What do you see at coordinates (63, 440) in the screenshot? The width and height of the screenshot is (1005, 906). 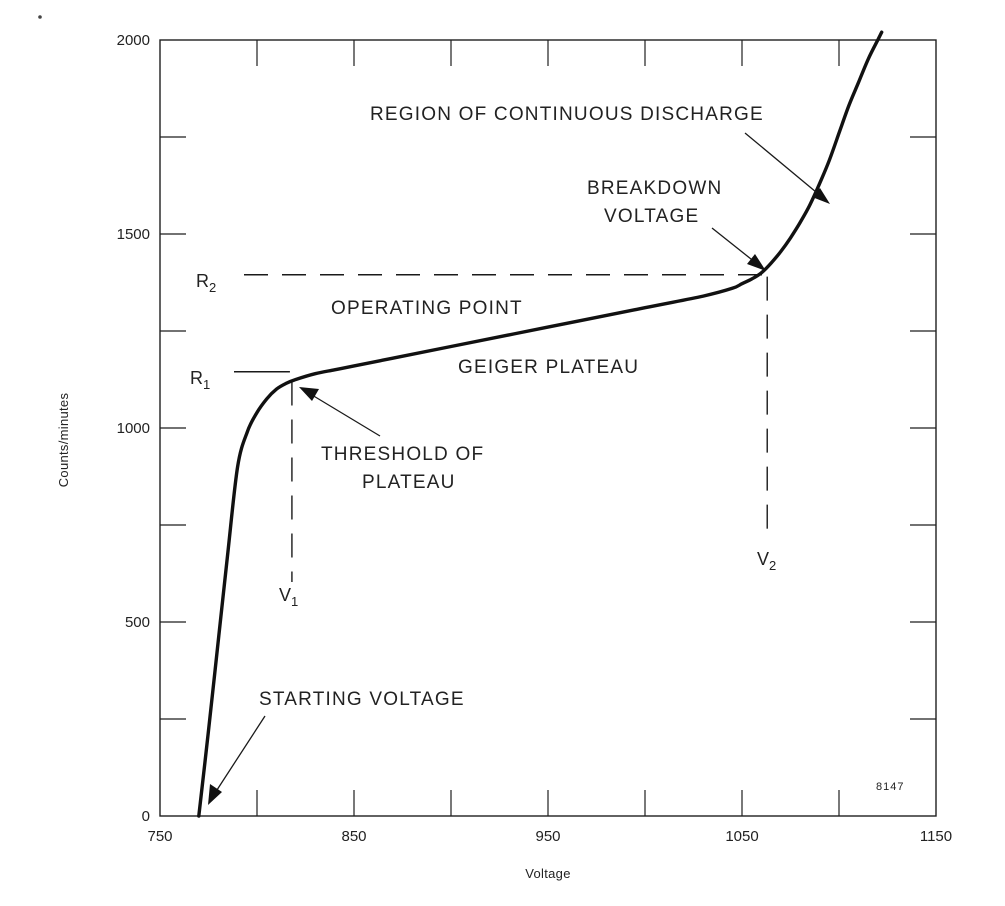 I see `y-axis-title: Counts/minutes` at bounding box center [63, 440].